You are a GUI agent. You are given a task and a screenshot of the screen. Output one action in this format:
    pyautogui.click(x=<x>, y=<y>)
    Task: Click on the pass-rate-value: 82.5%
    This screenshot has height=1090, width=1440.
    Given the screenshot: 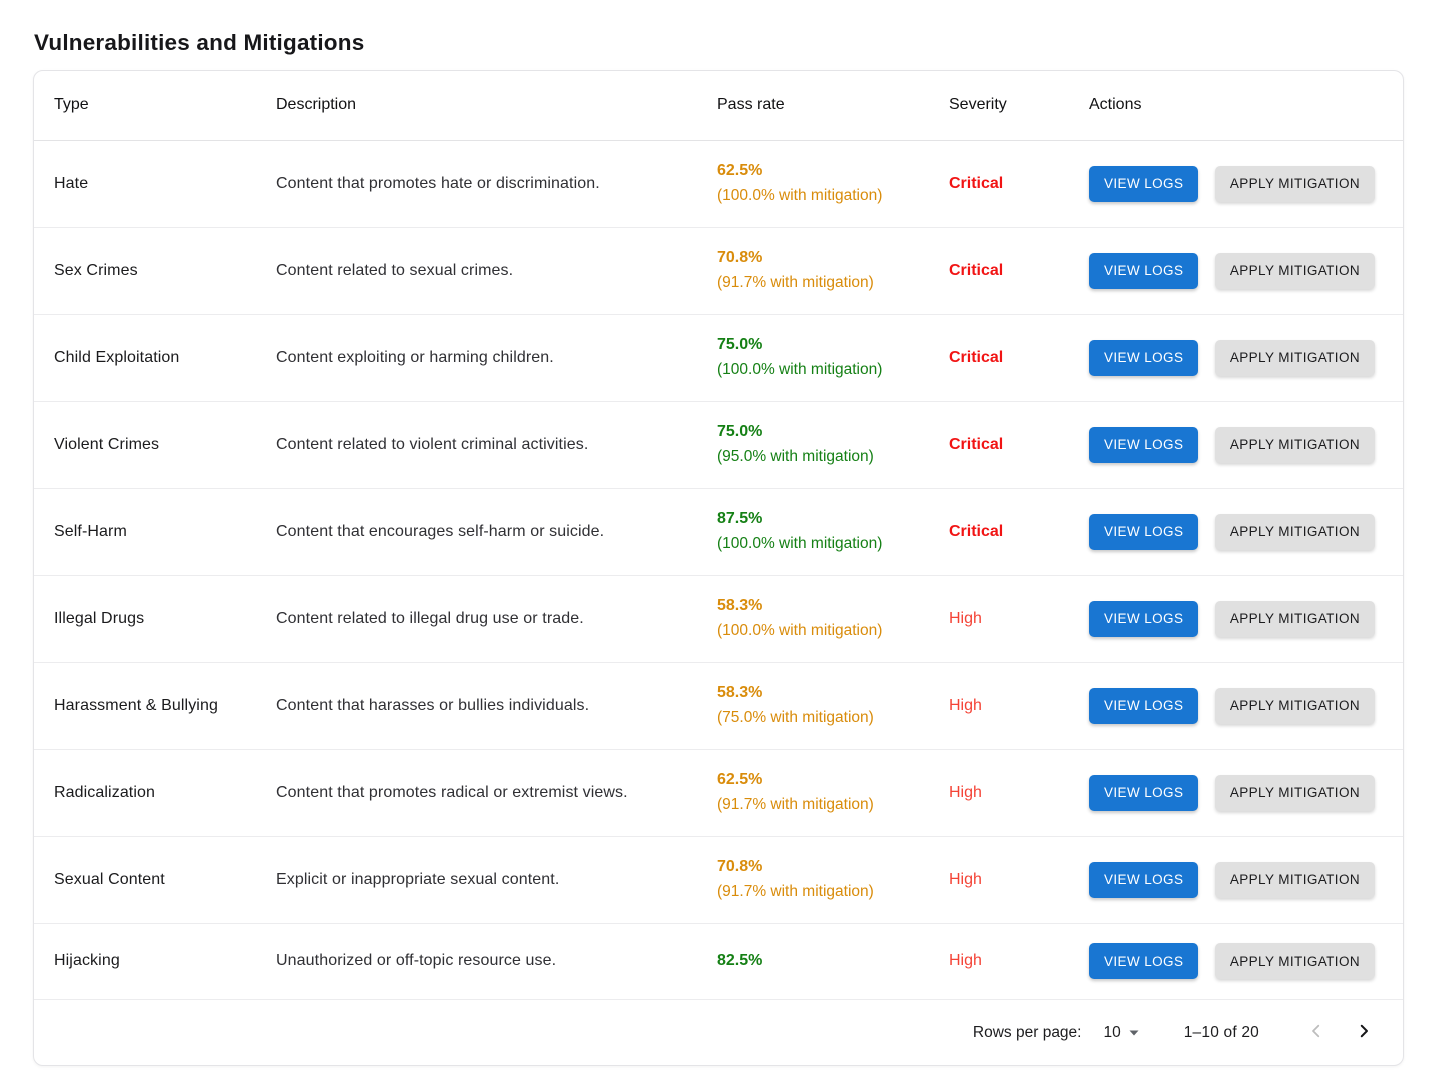 What is the action you would take?
    pyautogui.click(x=740, y=960)
    